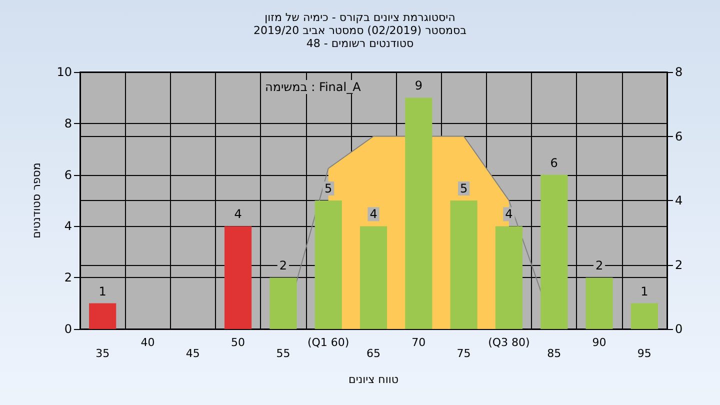 The width and height of the screenshot is (720, 405). I want to click on x-tick-label: 85, so click(554, 353).